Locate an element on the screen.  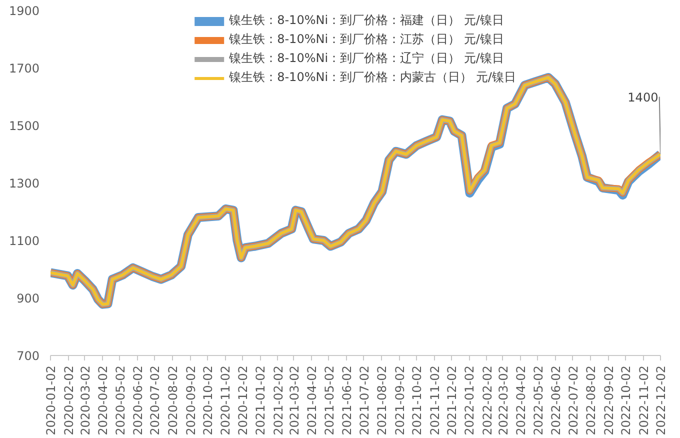
y-tick-label: 1900 is located at coordinates (24, 11).